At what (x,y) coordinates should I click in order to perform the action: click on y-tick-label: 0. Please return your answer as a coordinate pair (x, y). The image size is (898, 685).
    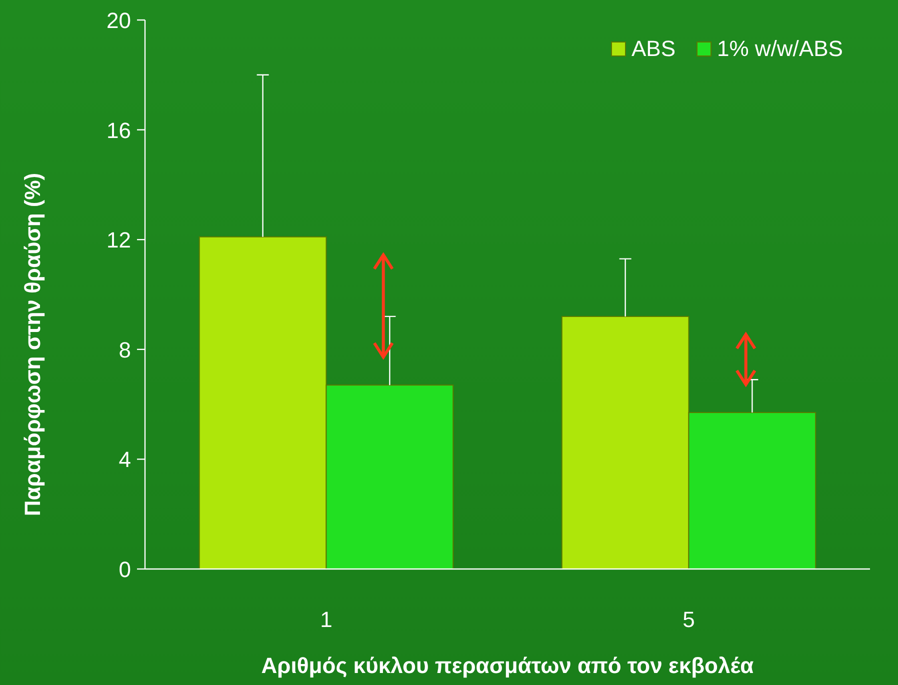
    Looking at the image, I should click on (124, 569).